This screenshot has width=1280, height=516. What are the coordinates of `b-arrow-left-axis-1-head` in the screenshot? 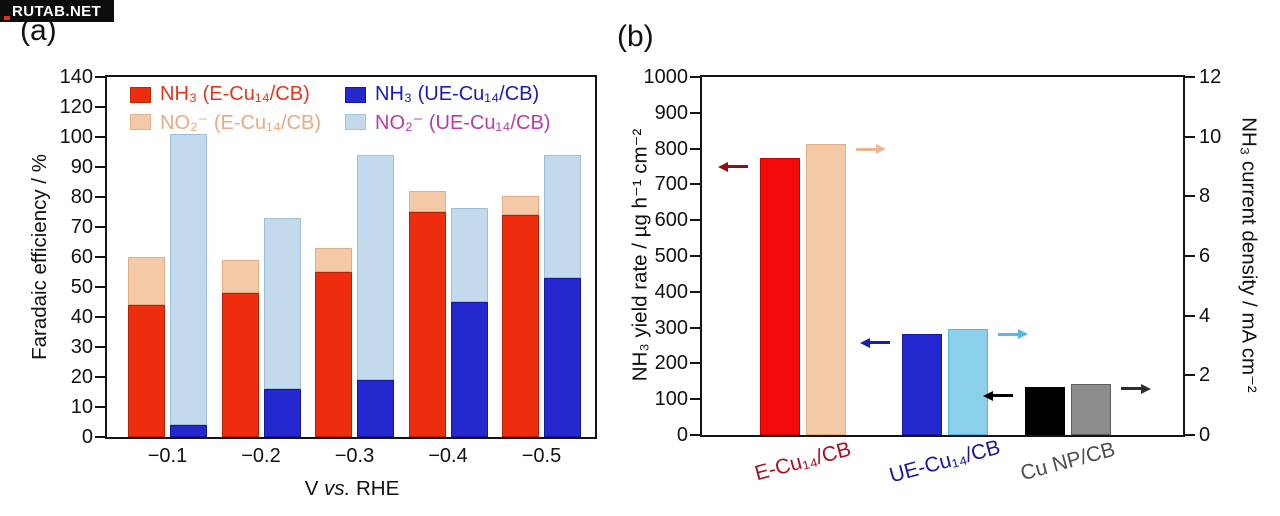 It's located at (865, 342).